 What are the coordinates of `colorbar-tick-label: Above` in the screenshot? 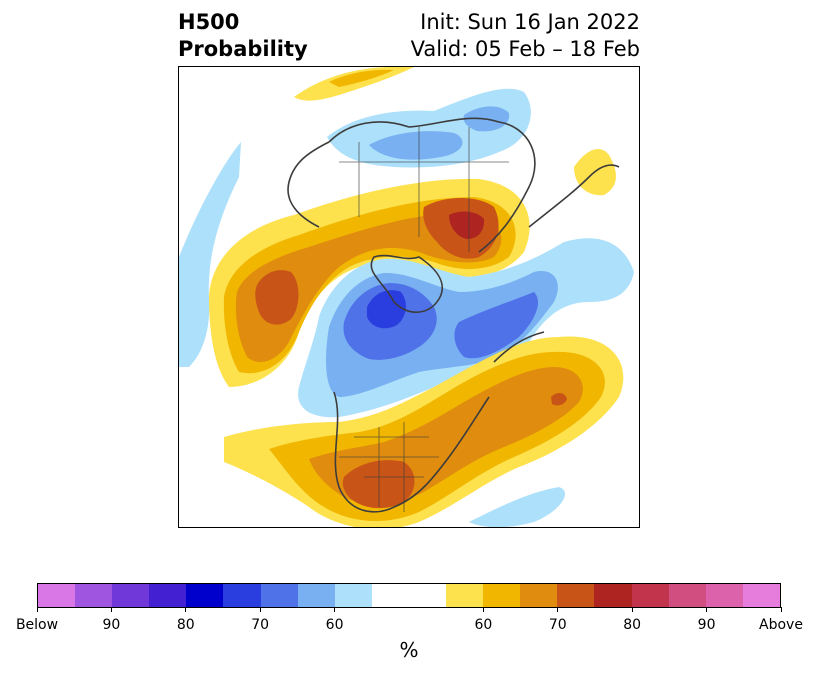 It's located at (781, 625).